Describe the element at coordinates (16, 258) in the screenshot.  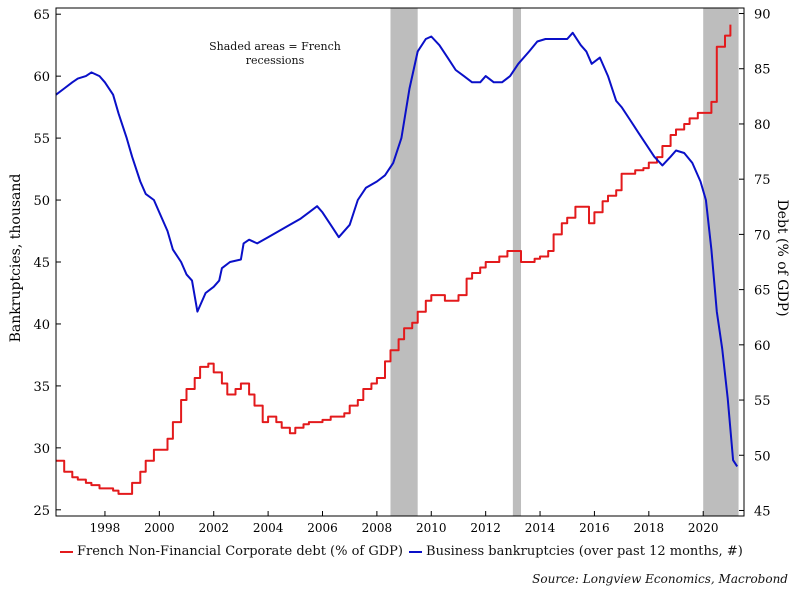
I see `y-axis-left-label: Bankruptcies, thousand` at that location.